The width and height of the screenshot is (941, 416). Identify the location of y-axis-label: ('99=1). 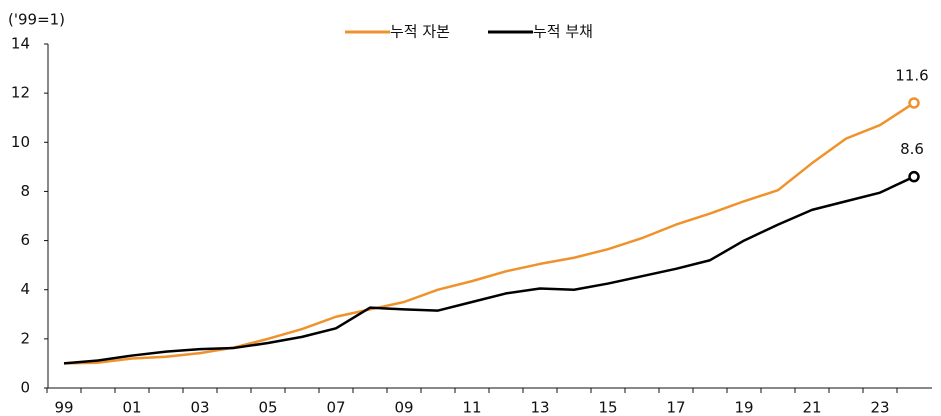
(36, 20).